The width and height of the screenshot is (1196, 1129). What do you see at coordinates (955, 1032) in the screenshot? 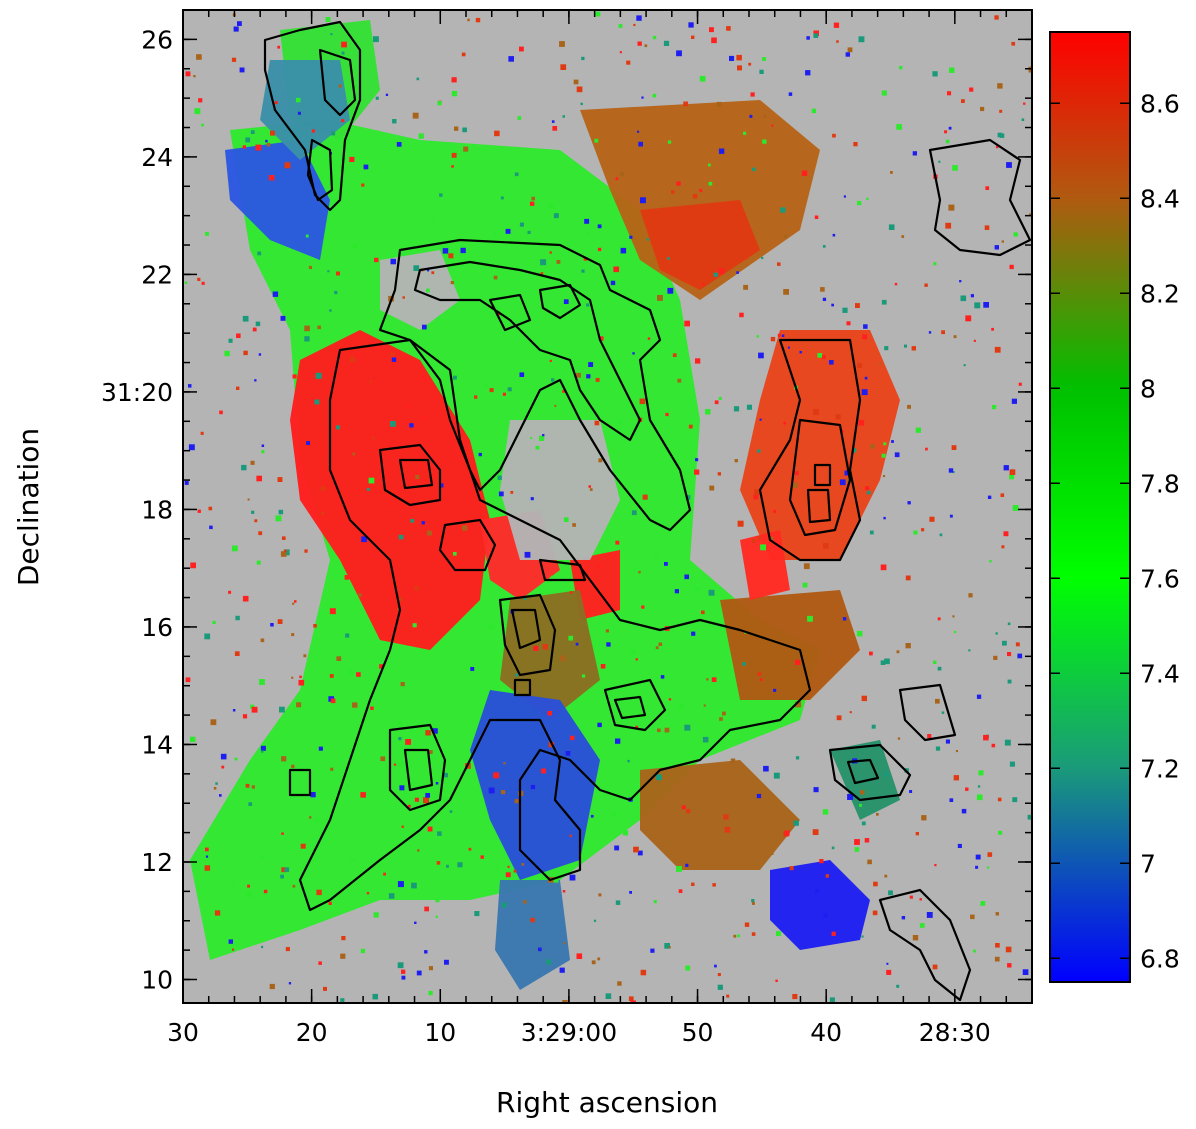
I see `x-tick-label: 28:30` at bounding box center [955, 1032].